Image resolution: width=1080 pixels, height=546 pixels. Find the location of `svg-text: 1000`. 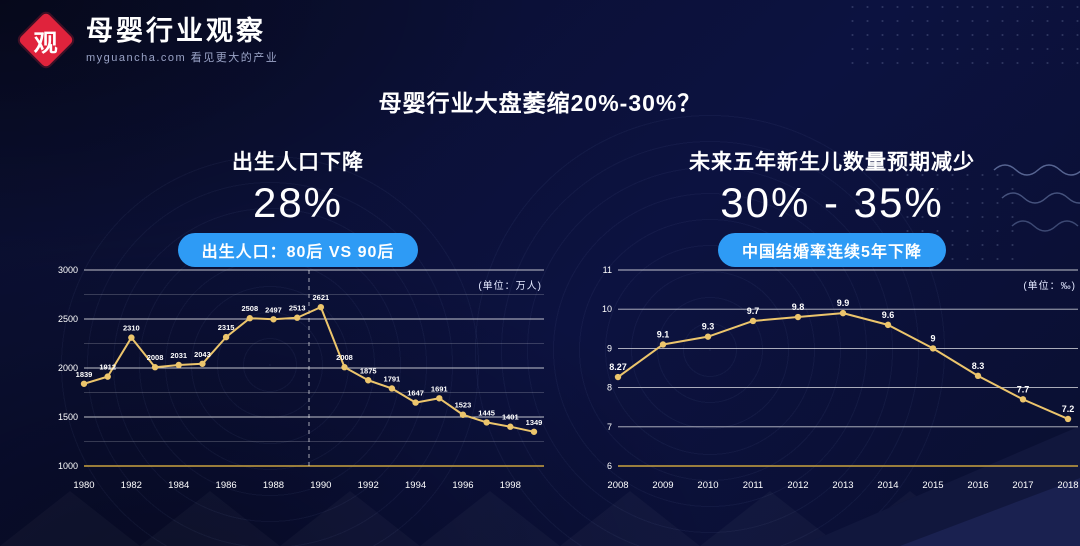

svg-text: 1000 is located at coordinates (68, 466).